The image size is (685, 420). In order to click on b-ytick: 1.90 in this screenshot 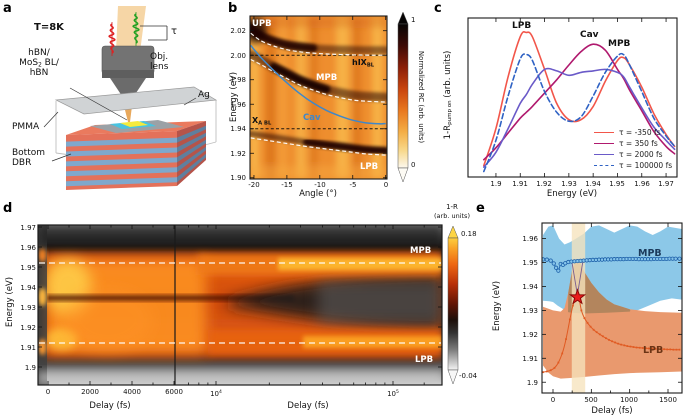, I will do `click(238, 178)`.